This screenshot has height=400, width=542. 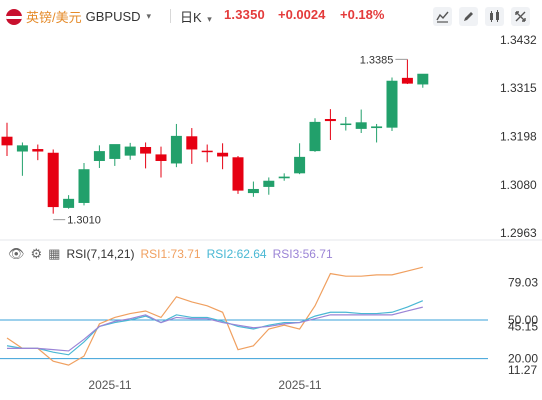 I want to click on rsi3-value: RSI3:56.71, so click(x=302, y=254).